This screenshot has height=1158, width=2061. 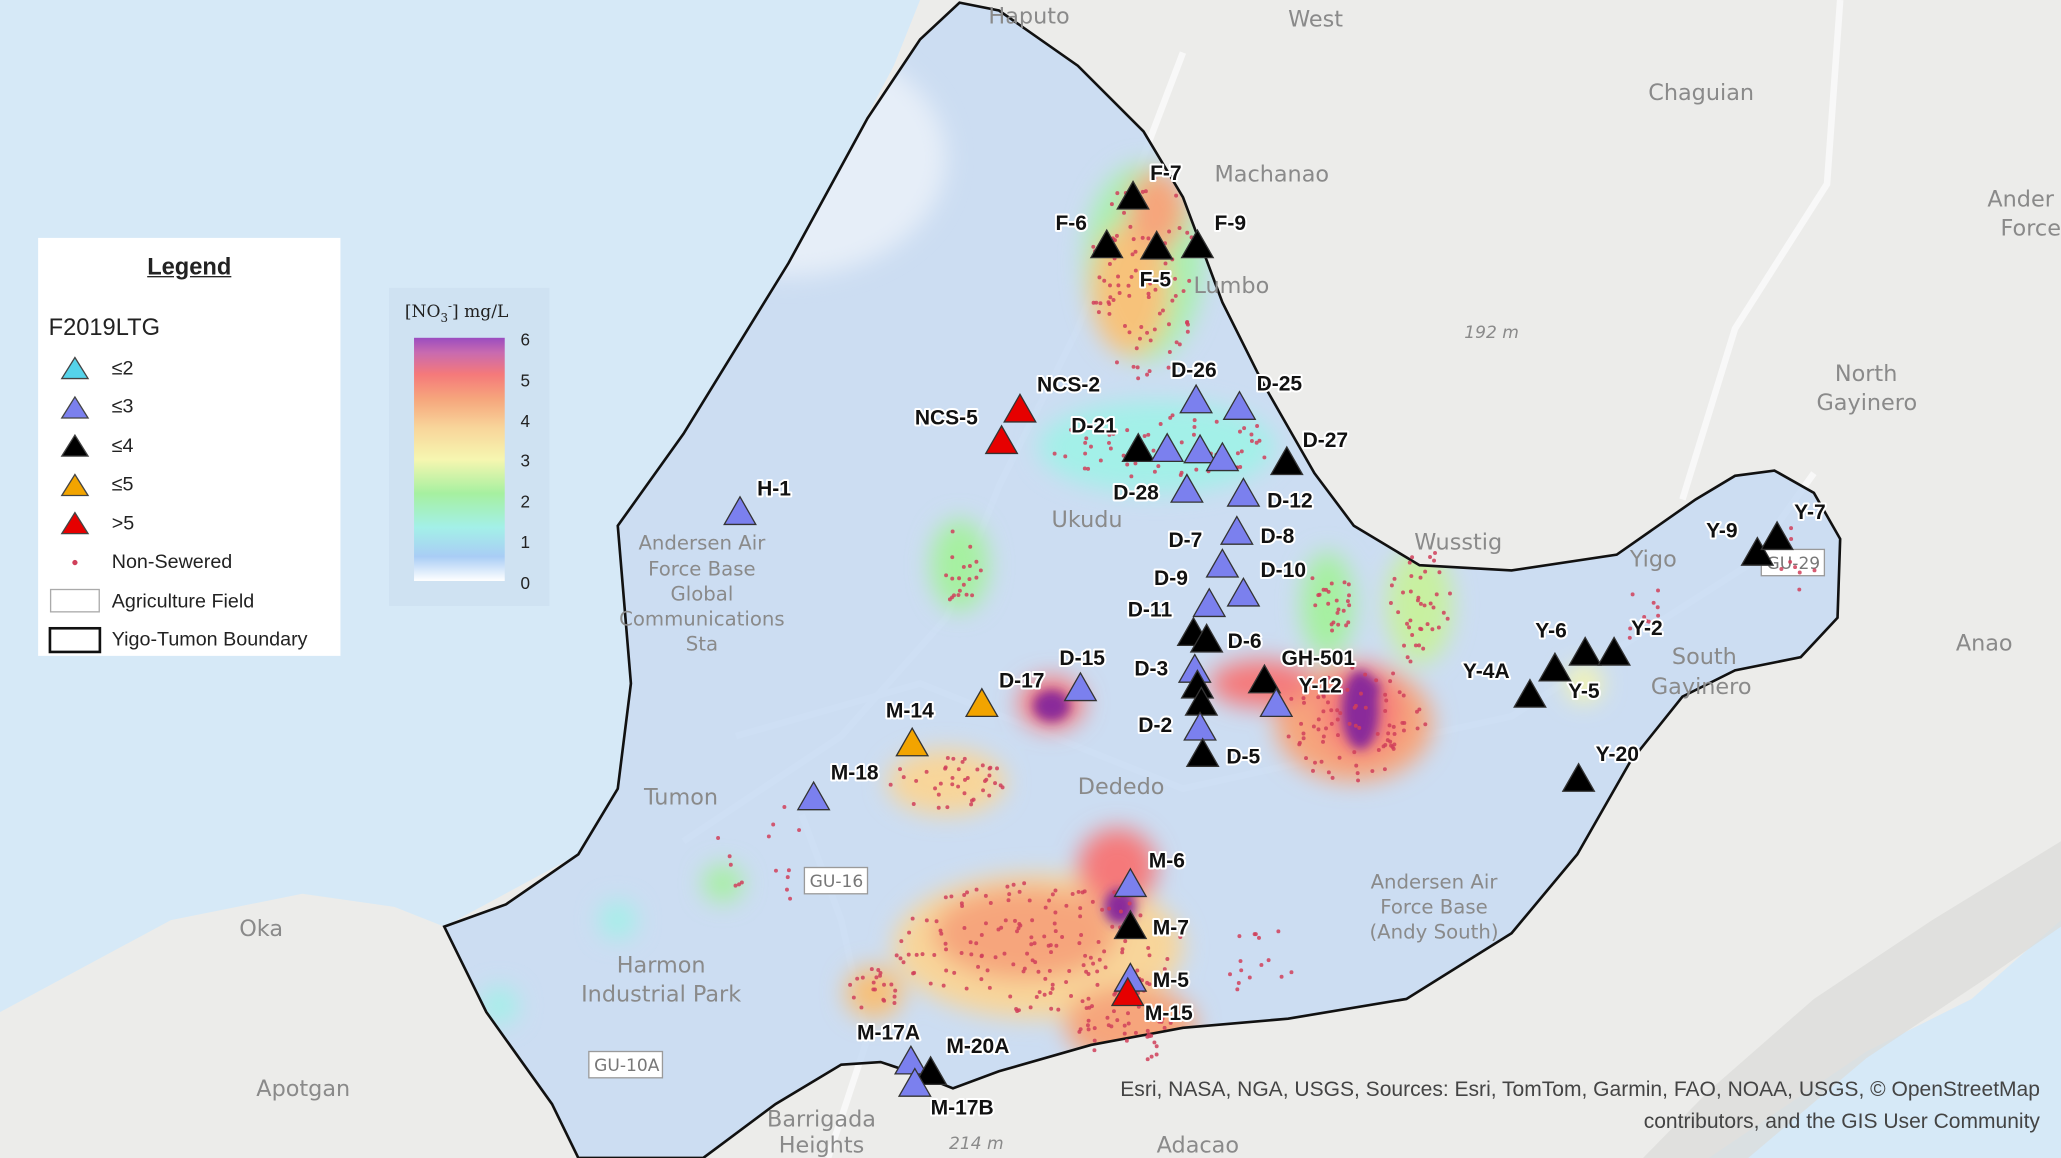 What do you see at coordinates (962, 1059) in the screenshot?
I see `well-m-20a: M-20A` at bounding box center [962, 1059].